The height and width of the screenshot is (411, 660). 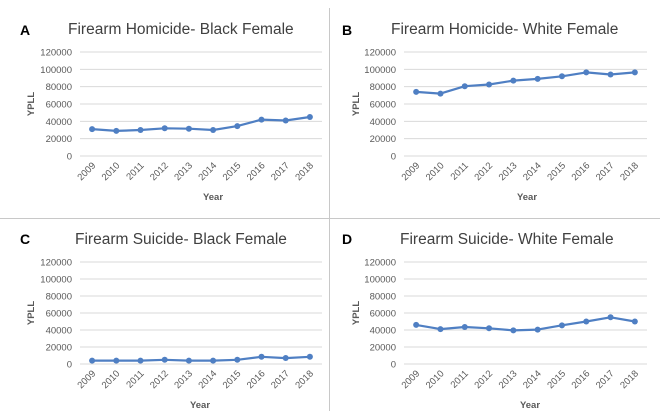 What do you see at coordinates (330, 218) in the screenshot?
I see `horizontal-divider` at bounding box center [330, 218].